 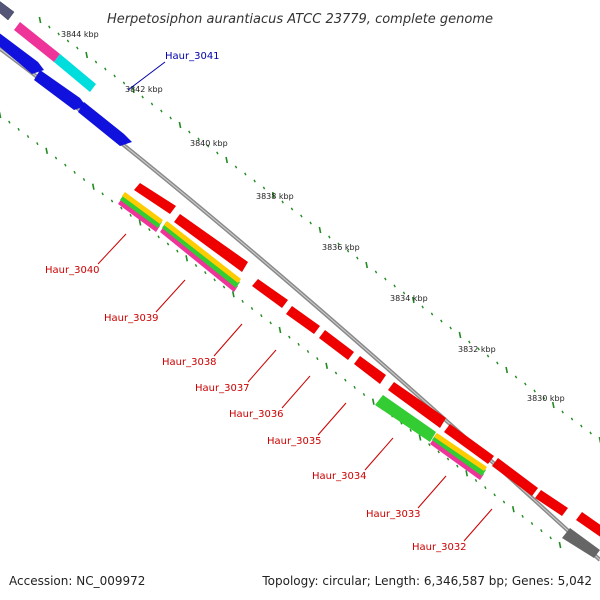 I want to click on kbp-label: 3844 kbp, so click(x=80, y=34).